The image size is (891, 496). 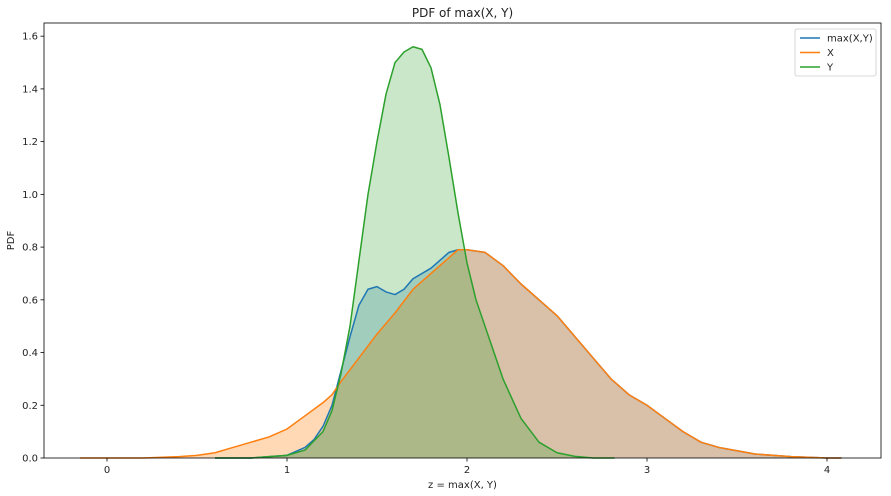 What do you see at coordinates (287, 470) in the screenshot?
I see `x-tick-label: 1` at bounding box center [287, 470].